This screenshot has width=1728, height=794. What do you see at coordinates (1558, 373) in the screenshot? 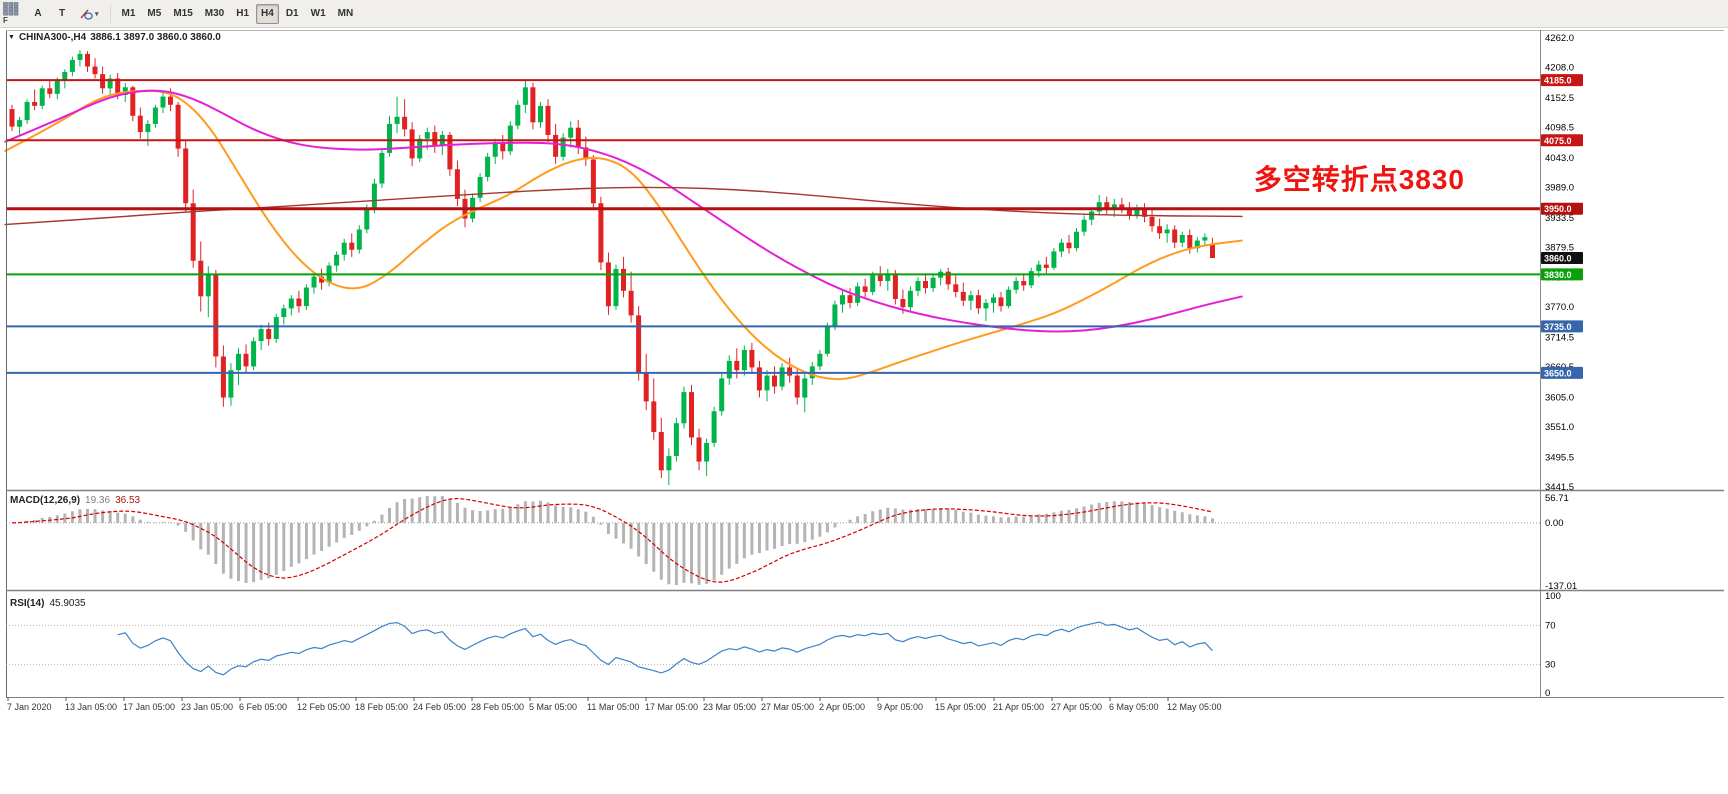
I see `svg-text: 3650.0` at bounding box center [1558, 373].